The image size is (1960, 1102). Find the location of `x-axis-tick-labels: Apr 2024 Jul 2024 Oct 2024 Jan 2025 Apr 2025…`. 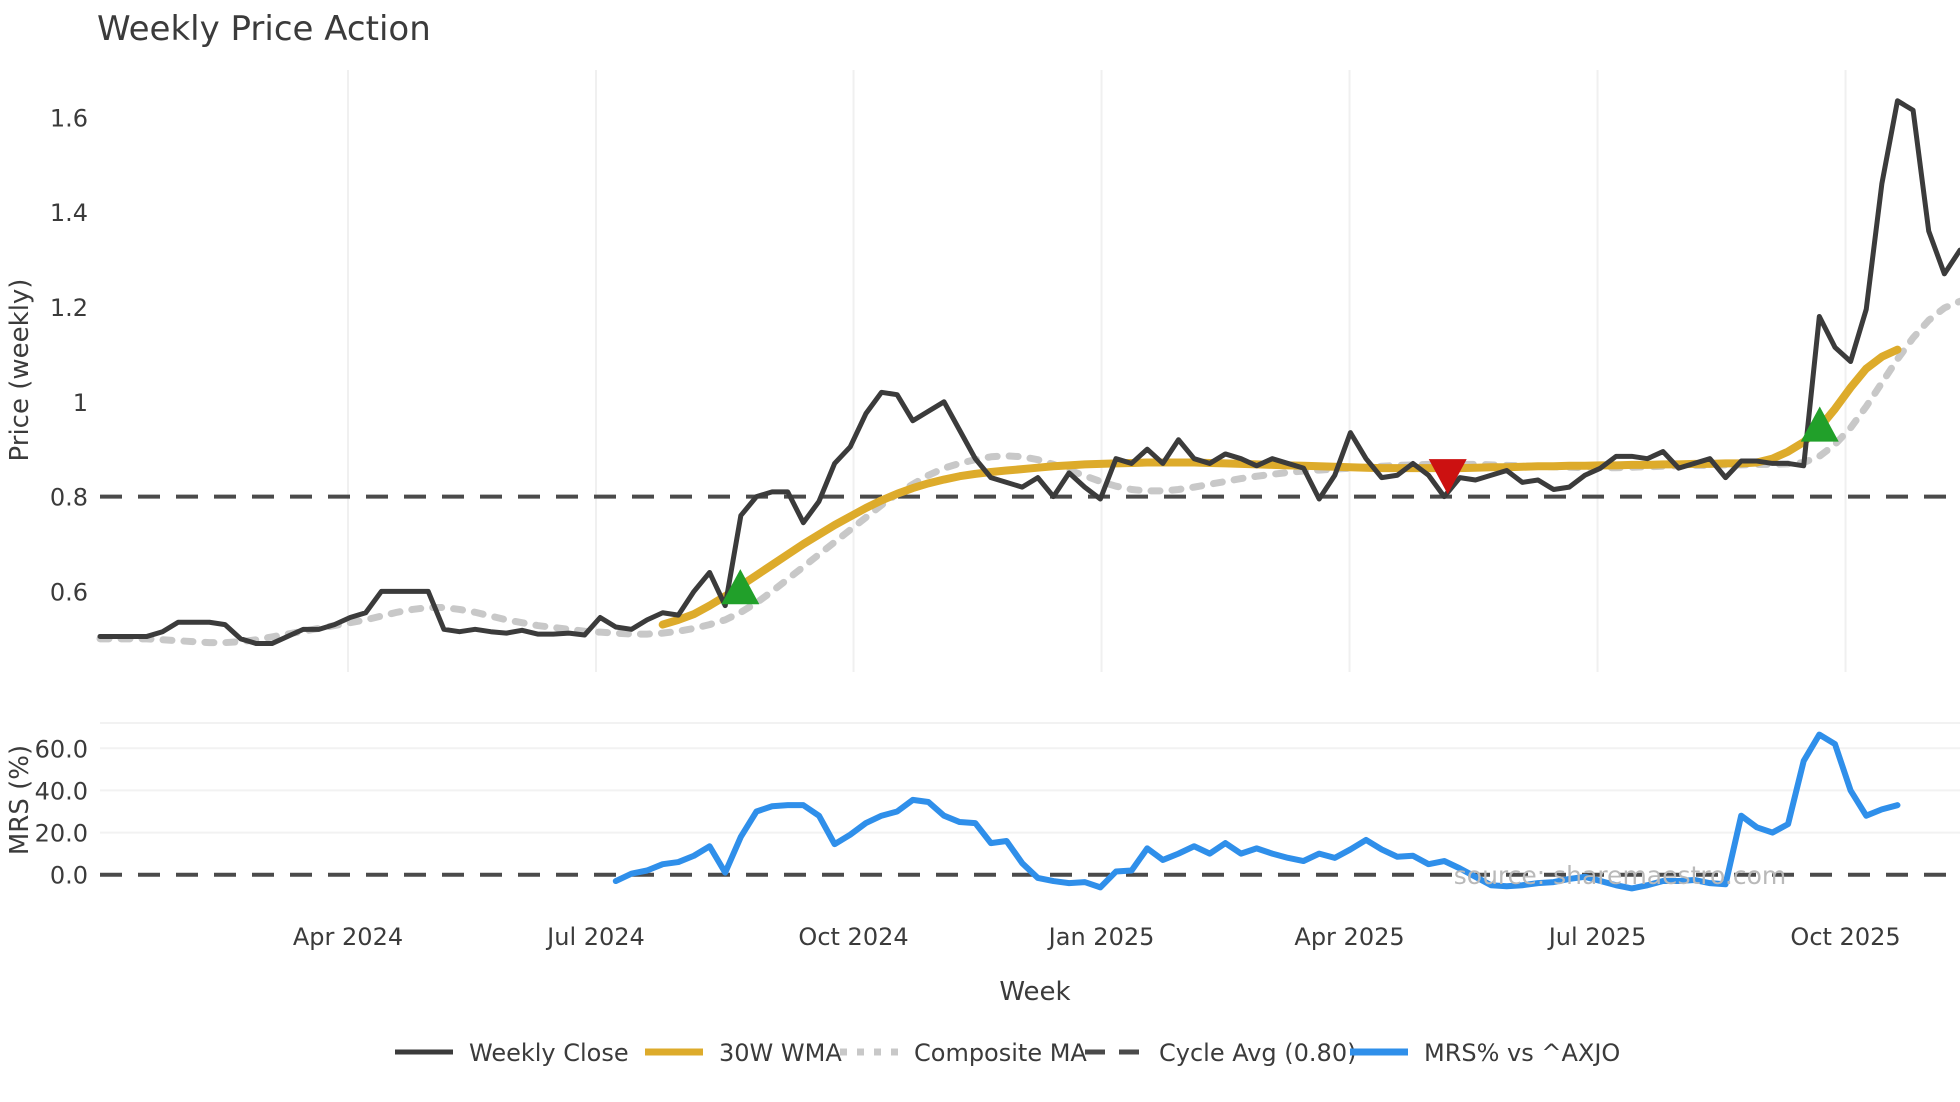

x-axis-tick-labels: Apr 2024 Jul 2024 Oct 2024 Jan 2025 Apr 2025… is located at coordinates (1097, 937).